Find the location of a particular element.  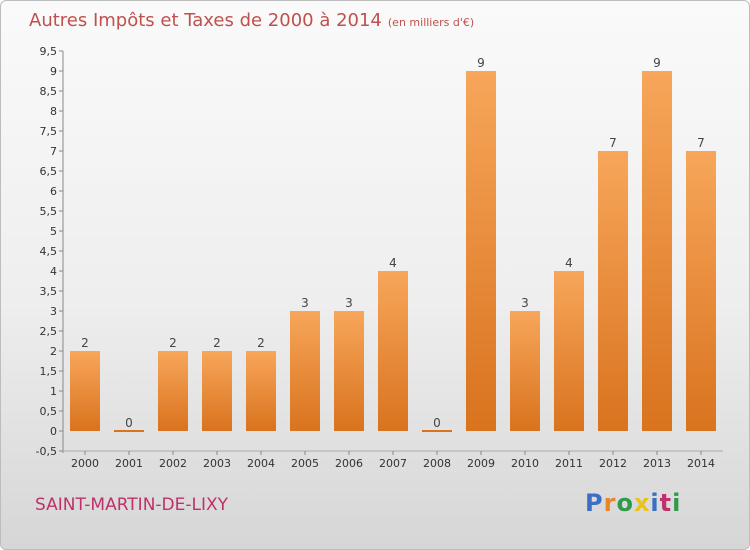

value-label-2008: 0 is located at coordinates (437, 423).